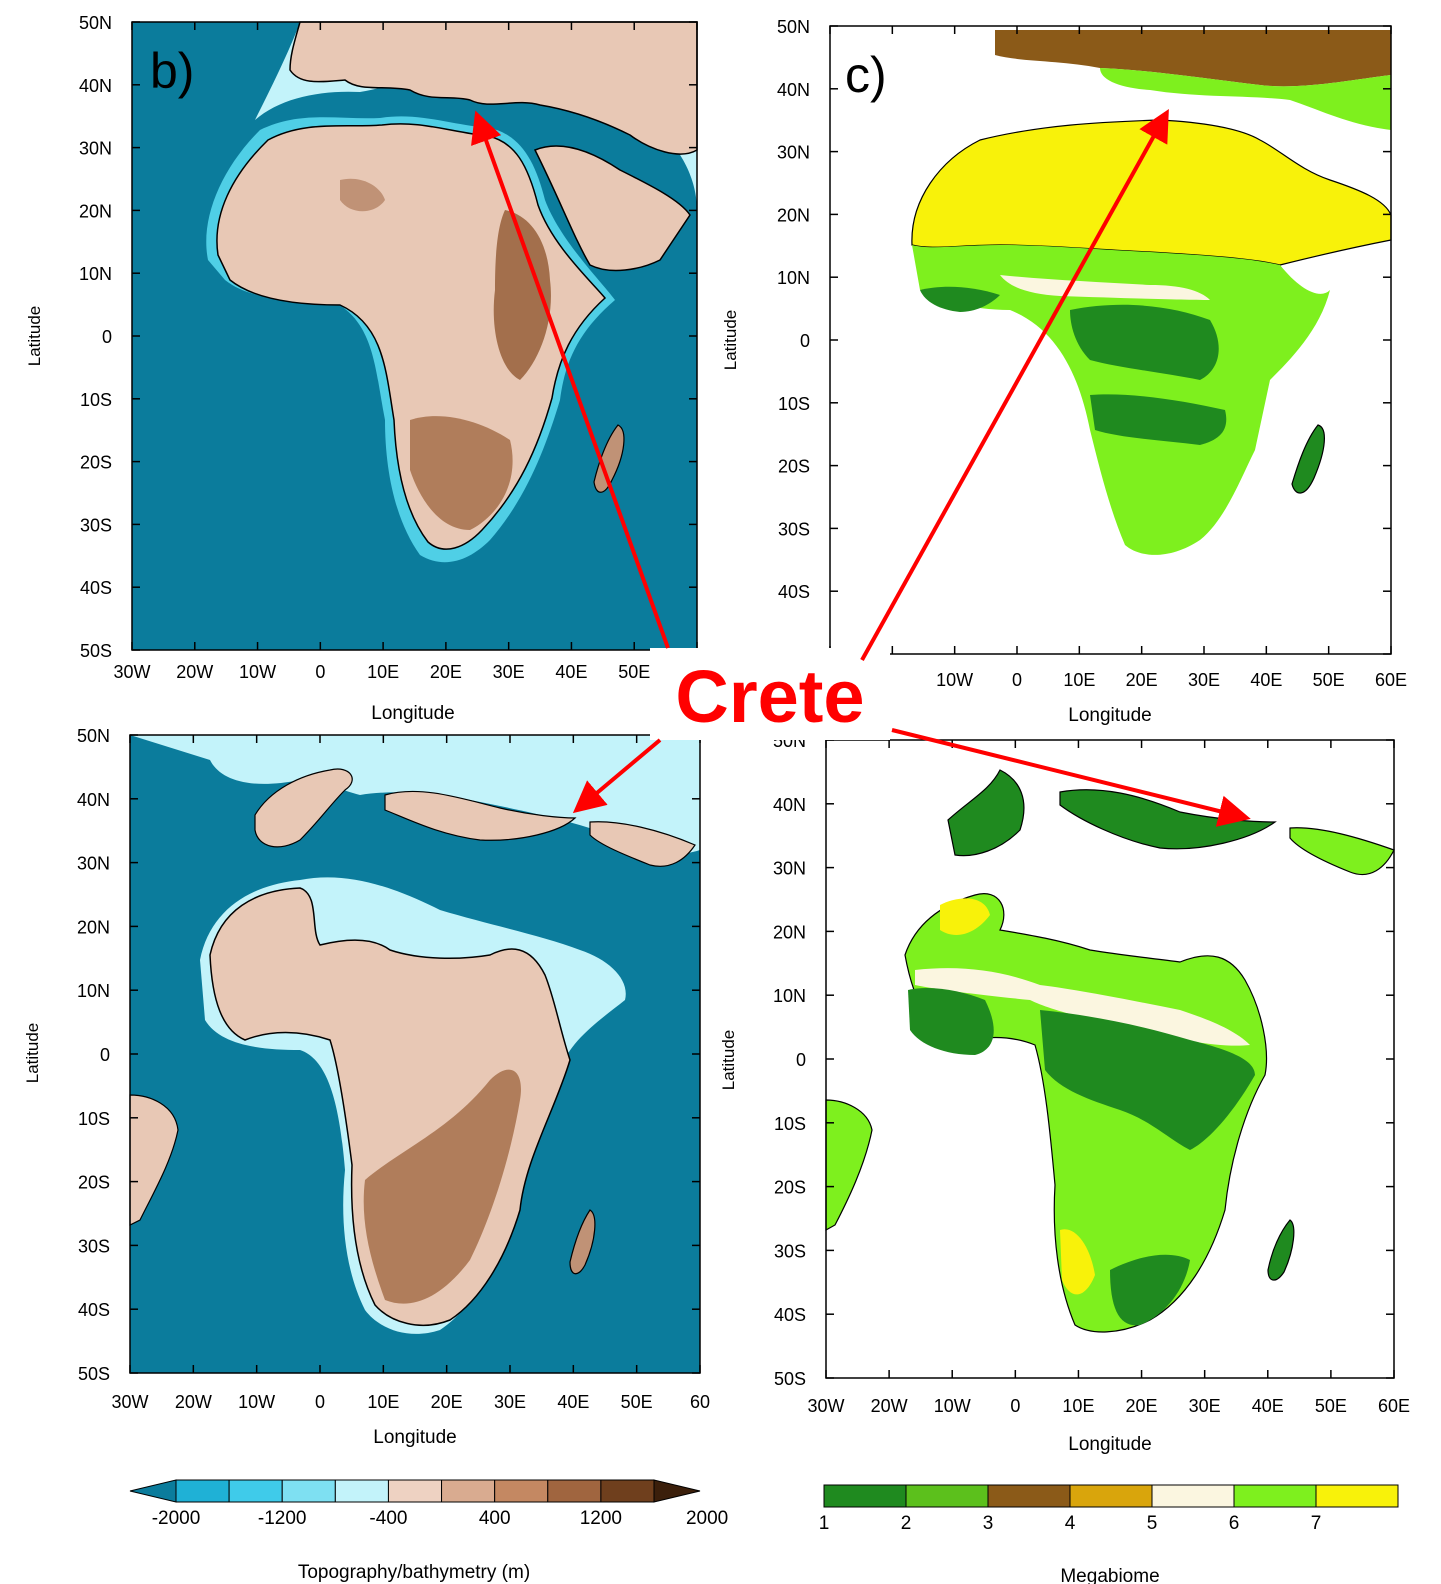 The image size is (1441, 1584). Describe the element at coordinates (1105, 287) in the screenshot. I see `panel-c-savanna-band` at that location.